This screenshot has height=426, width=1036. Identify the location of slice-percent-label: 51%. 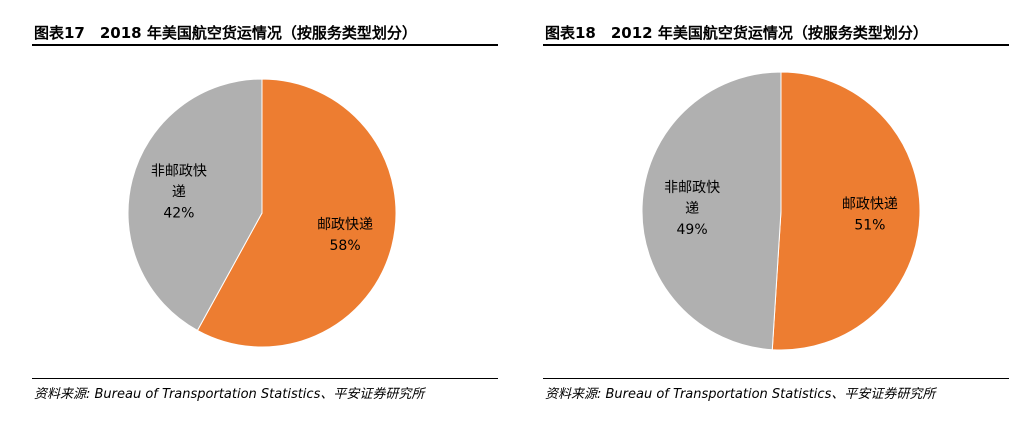
(869, 225).